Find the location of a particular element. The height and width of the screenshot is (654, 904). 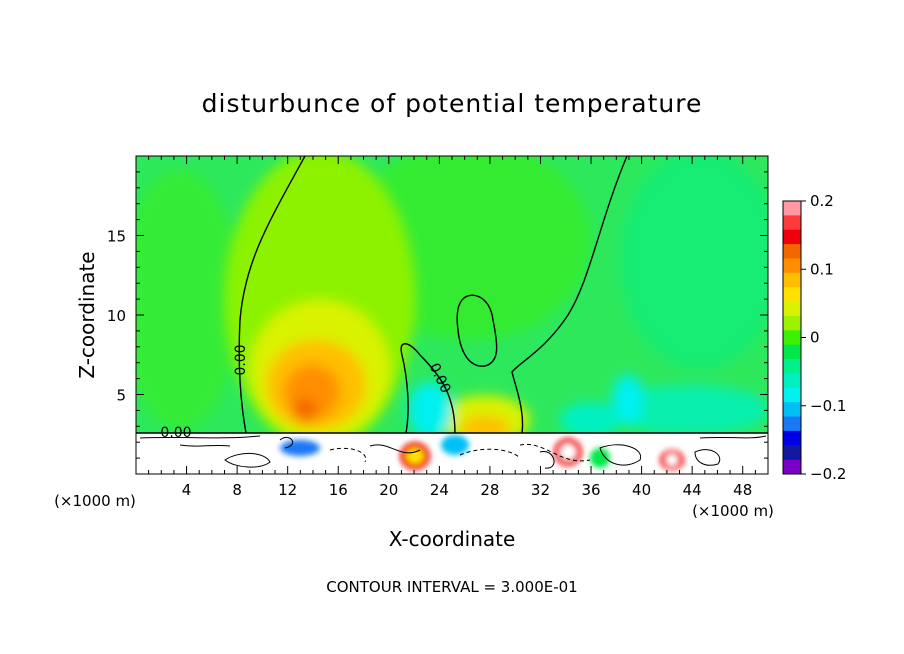

colorbar is located at coordinates (794, 337).